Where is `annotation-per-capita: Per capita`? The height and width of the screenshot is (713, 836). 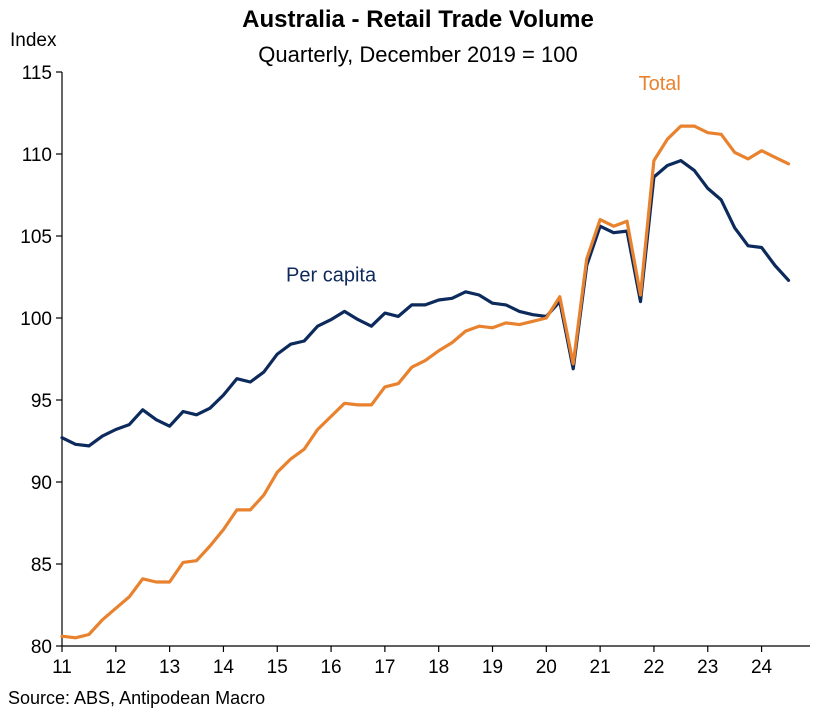 annotation-per-capita: Per capita is located at coordinates (331, 276).